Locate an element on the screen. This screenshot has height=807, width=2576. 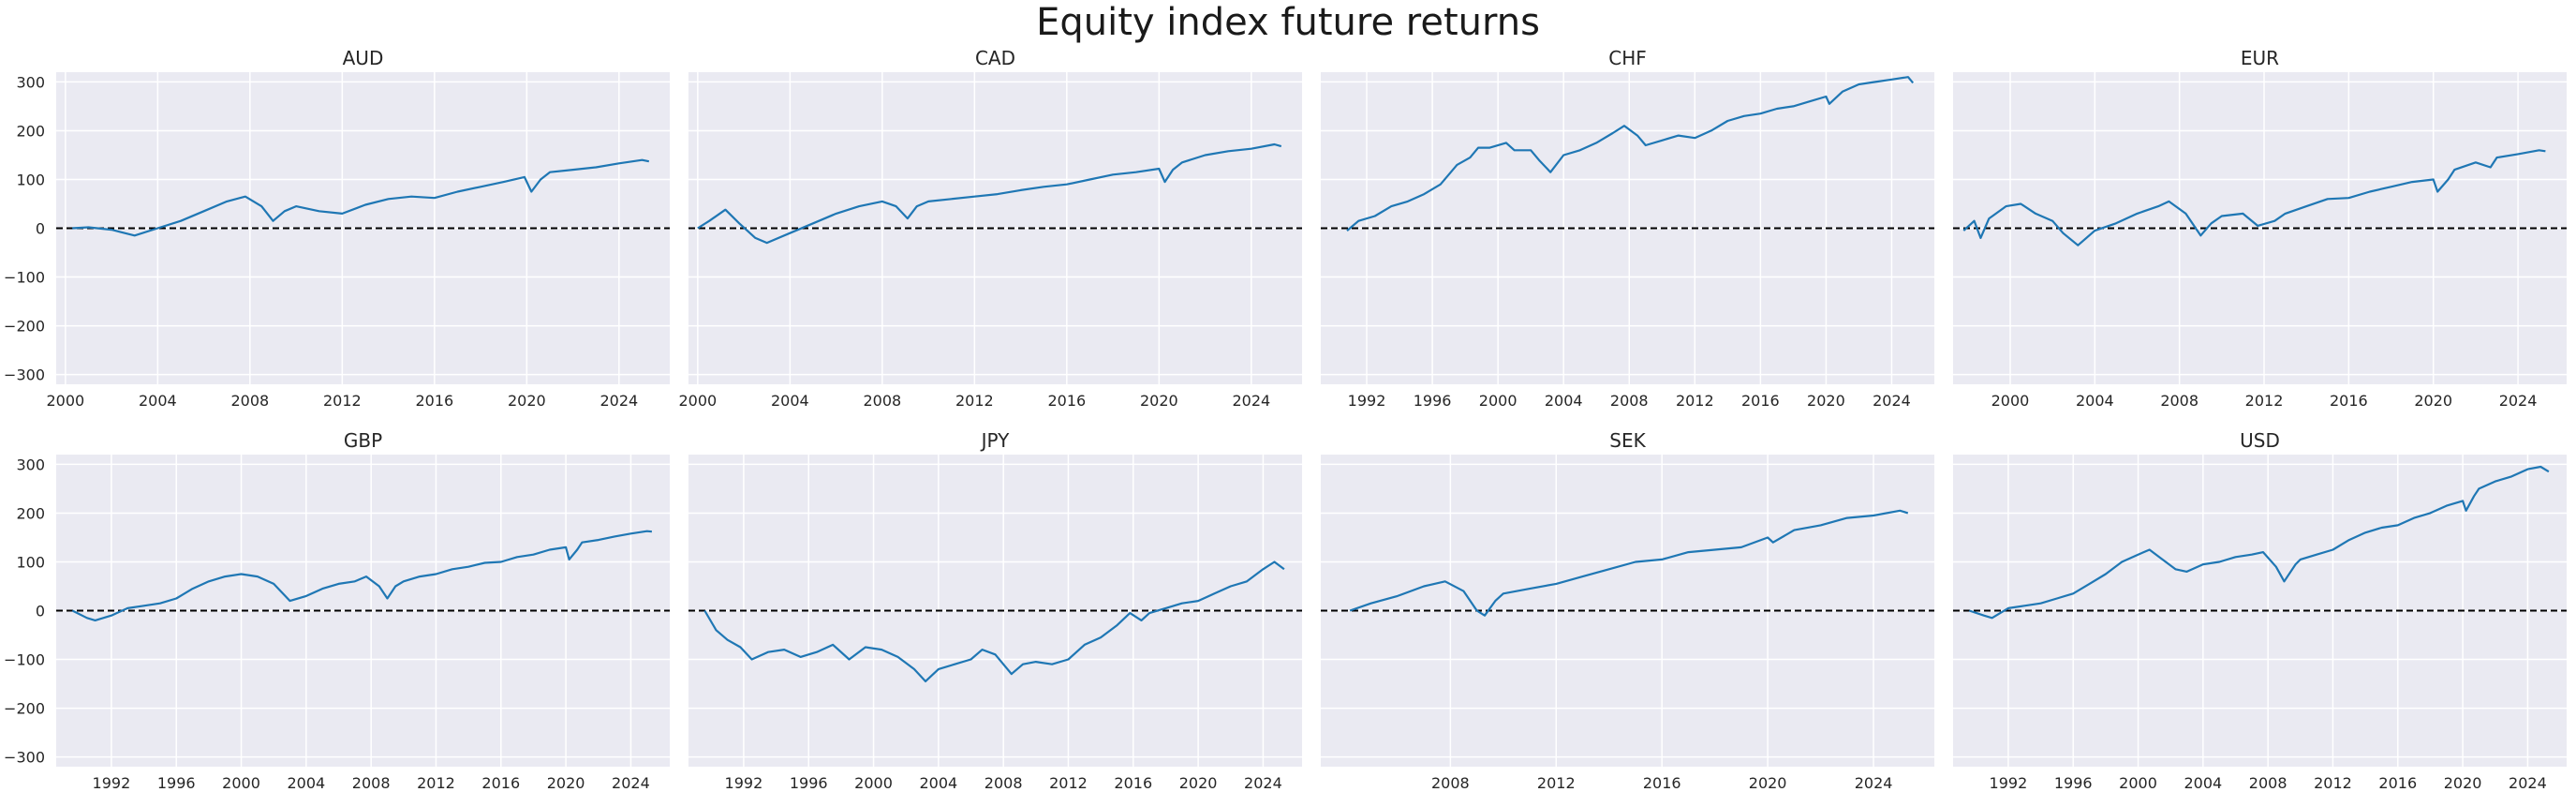
series-line-usd is located at coordinates (2259, 542).